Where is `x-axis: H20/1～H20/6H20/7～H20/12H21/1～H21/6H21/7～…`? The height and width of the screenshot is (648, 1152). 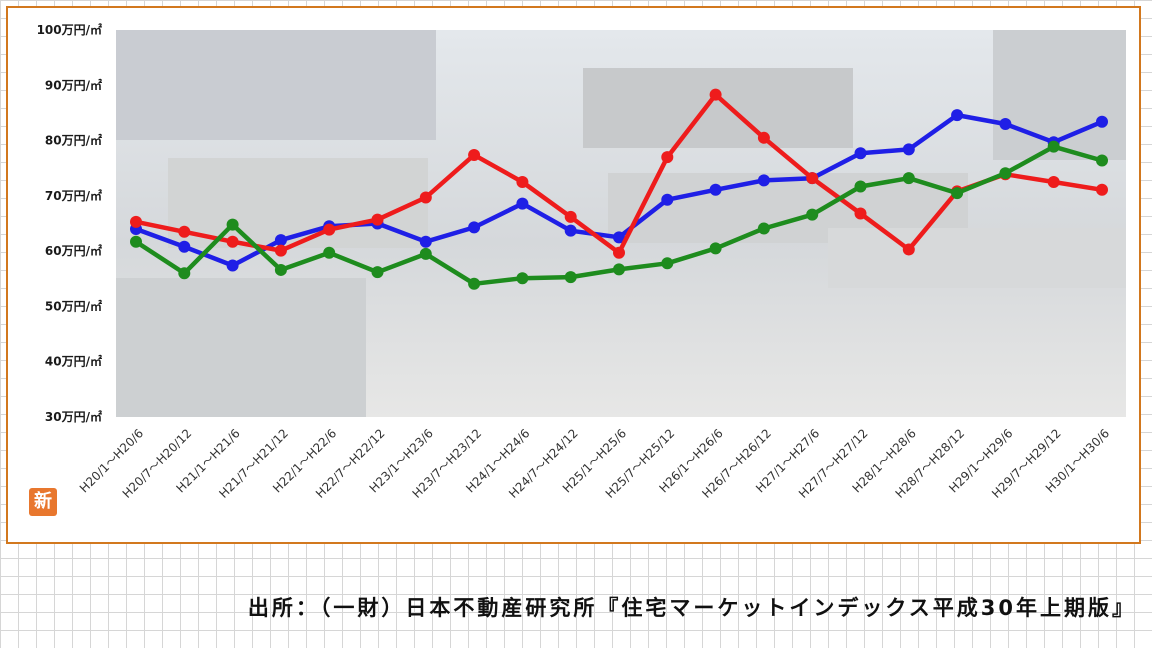 x-axis: H20/1～H20/6H20/7～H20/12H21/1～H21/6H21/7～… is located at coordinates (594, 463).